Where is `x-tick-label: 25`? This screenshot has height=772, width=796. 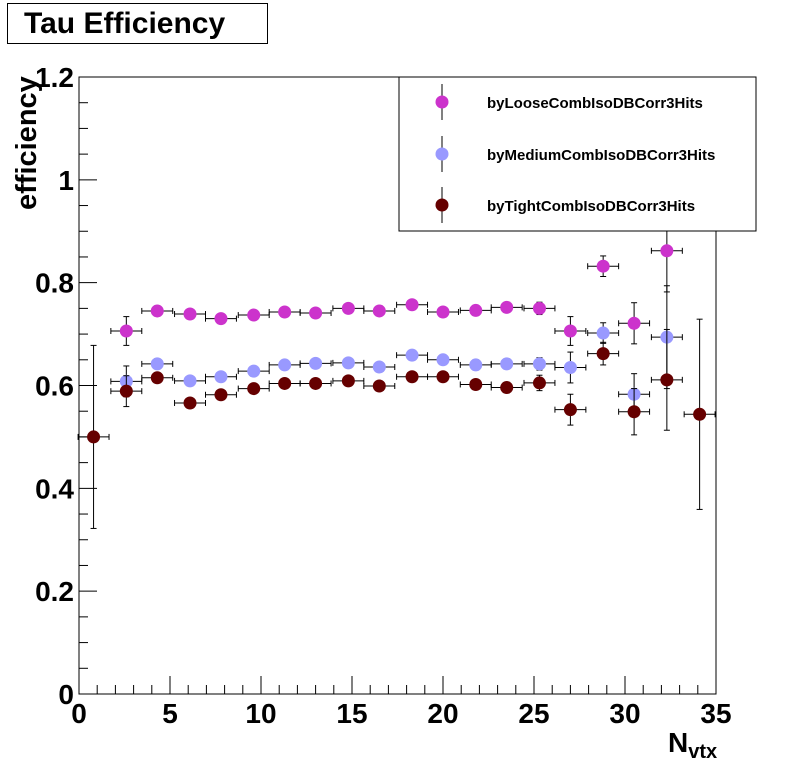 x-tick-label: 25 is located at coordinates (533, 713).